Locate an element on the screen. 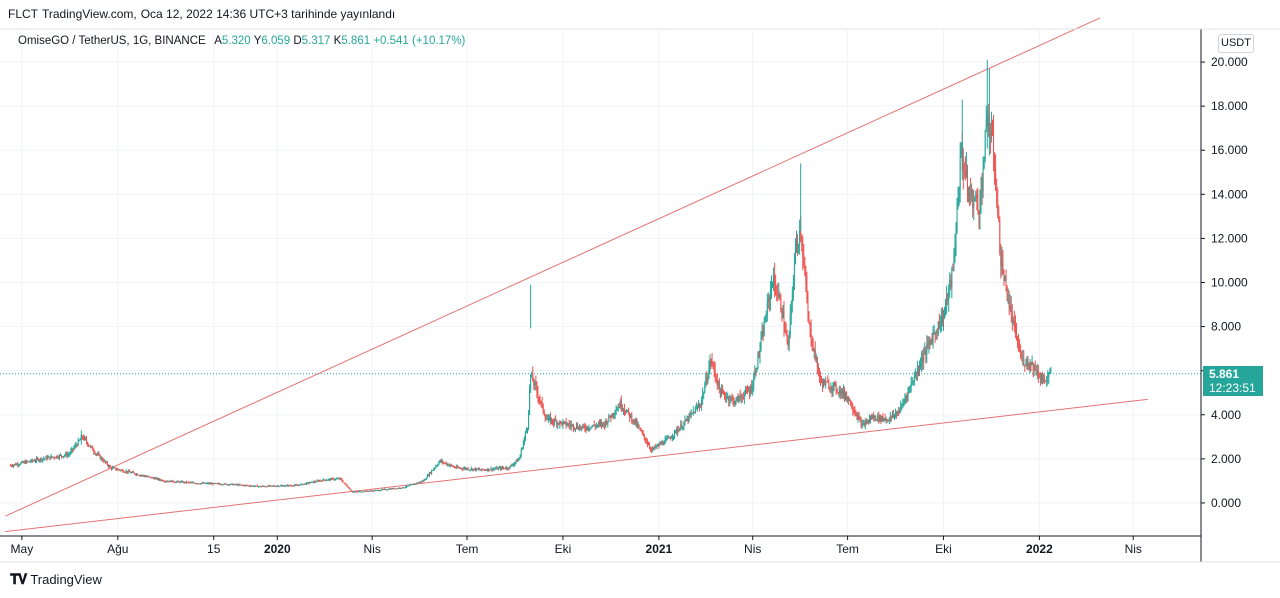 The height and width of the screenshot is (598, 1280). close-value: 5.861 is located at coordinates (356, 41).